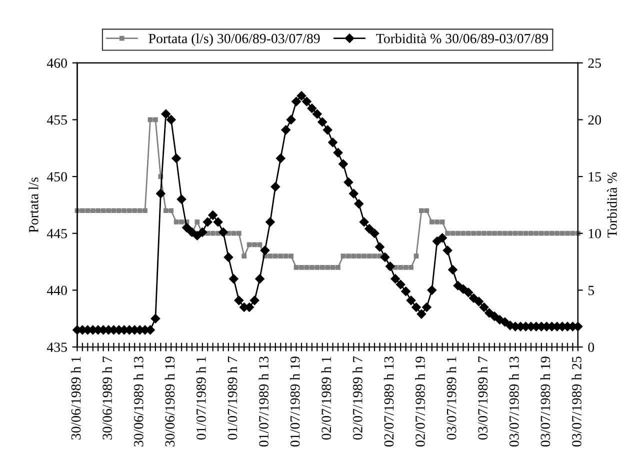  Describe the element at coordinates (594, 63) in the screenshot. I see `y2-tick-label: 25` at that location.